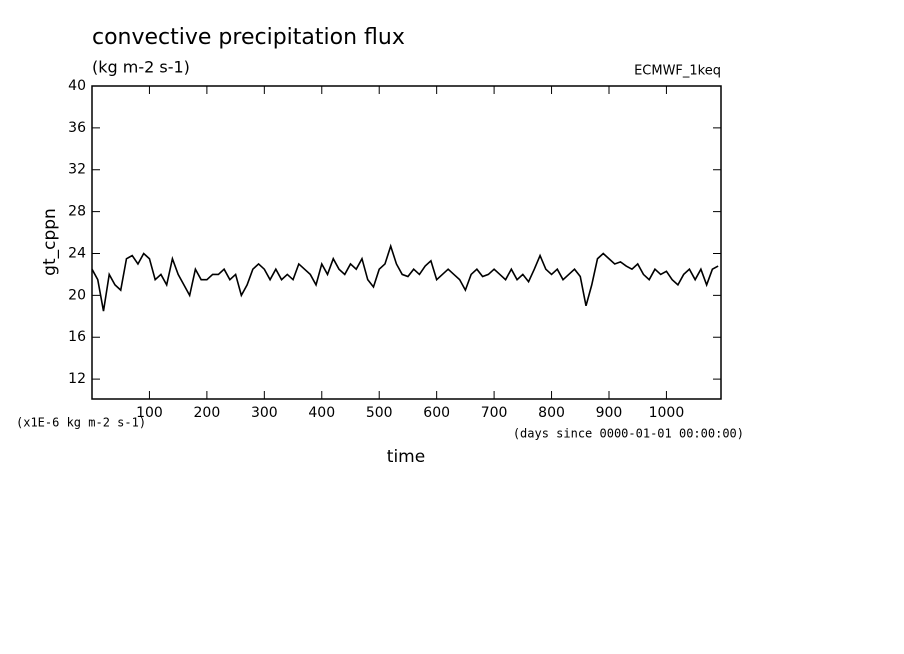 The width and height of the screenshot is (904, 654). What do you see at coordinates (609, 413) in the screenshot?
I see `x-tick-label: 900` at bounding box center [609, 413].